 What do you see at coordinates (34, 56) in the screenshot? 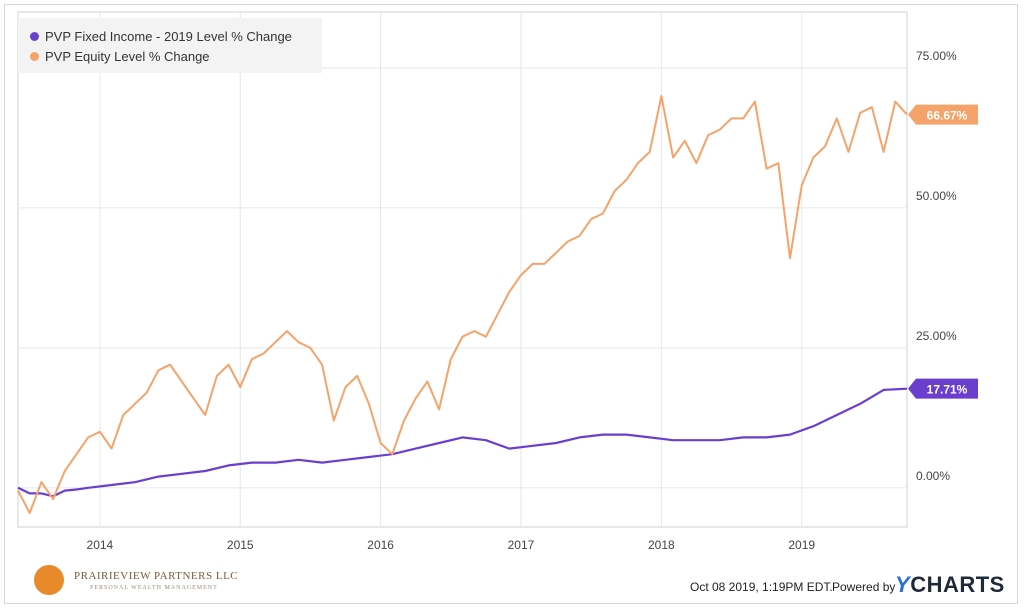
I see `legend-dot-equity` at bounding box center [34, 56].